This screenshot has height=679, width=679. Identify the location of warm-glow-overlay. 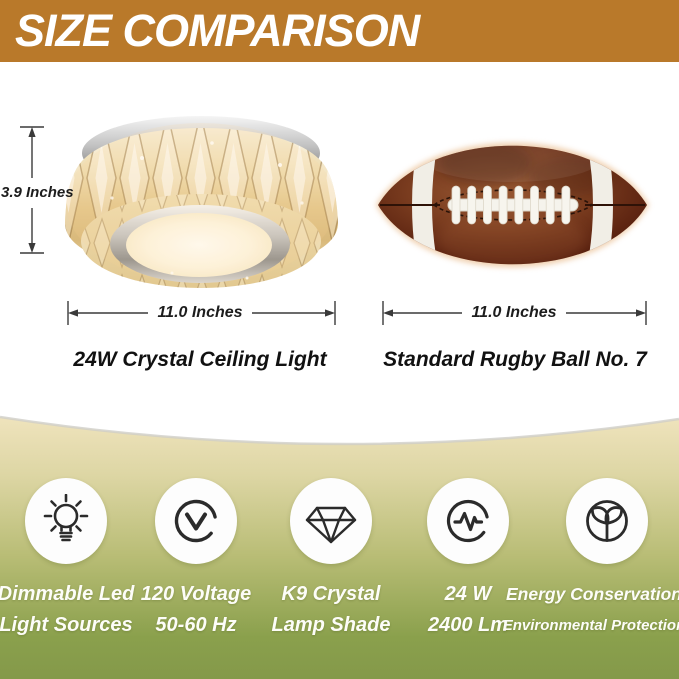
(201, 203).